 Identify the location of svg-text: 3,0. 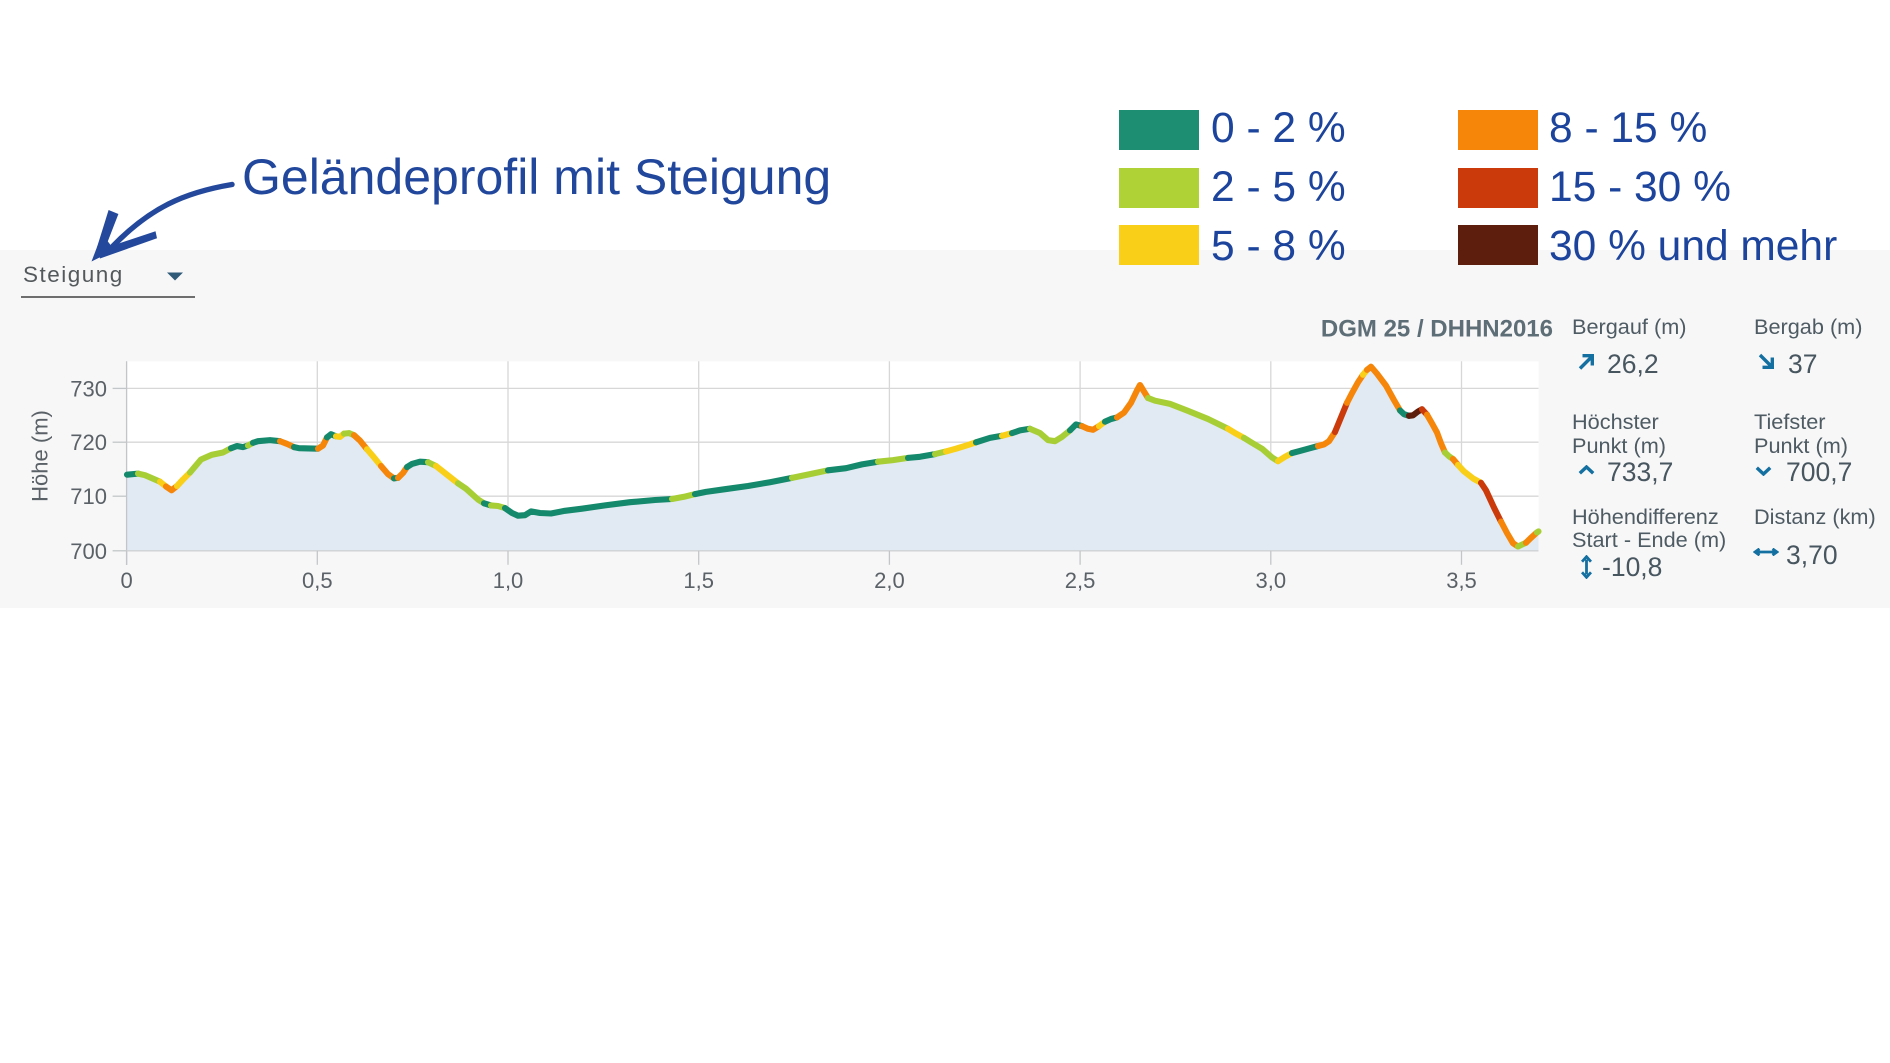
(1271, 580).